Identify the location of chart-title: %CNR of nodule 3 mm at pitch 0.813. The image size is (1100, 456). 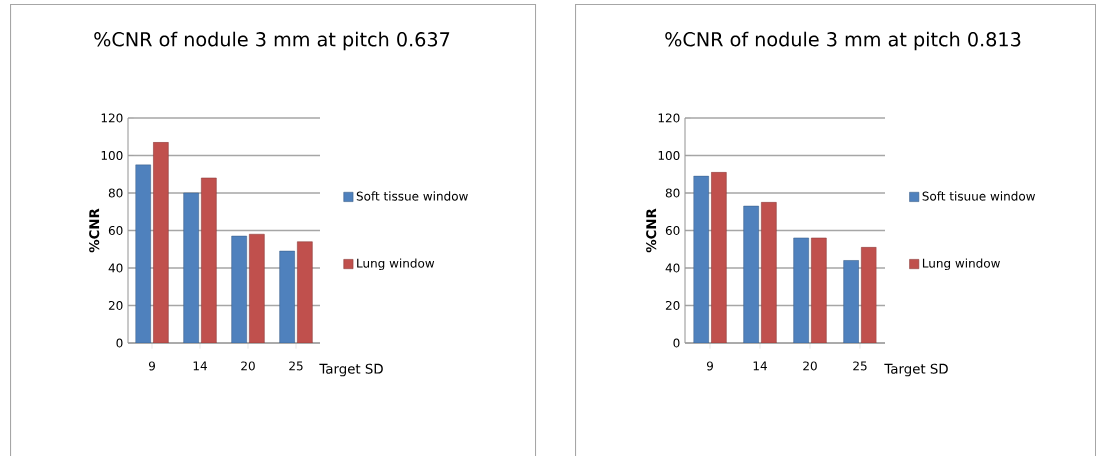
(843, 41).